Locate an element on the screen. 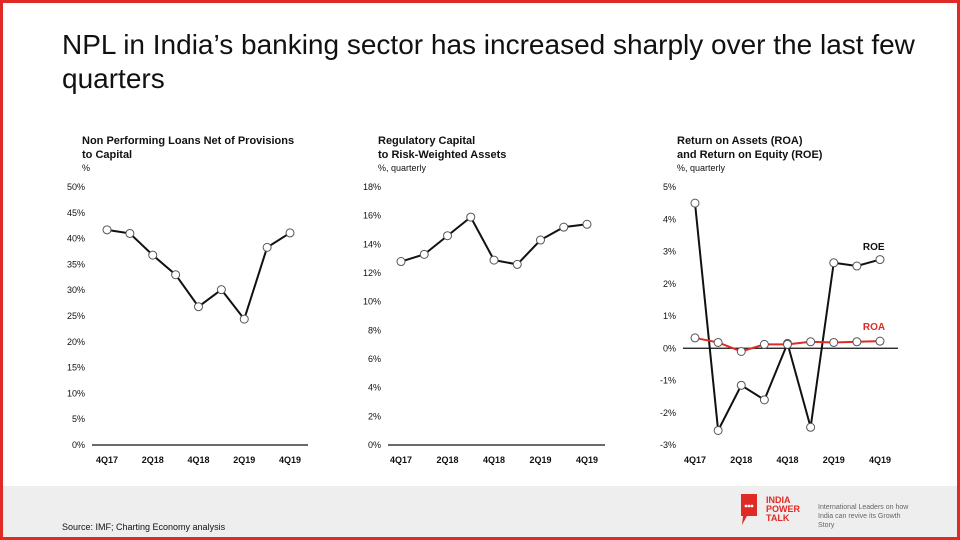 The height and width of the screenshot is (540, 960). chart3-y-tick-label: 3% is located at coordinates (669, 252).